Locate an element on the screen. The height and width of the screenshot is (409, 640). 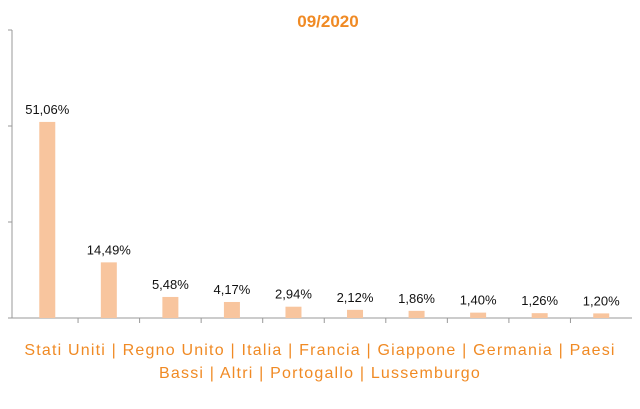
value-label: 1,26% is located at coordinates (539, 300).